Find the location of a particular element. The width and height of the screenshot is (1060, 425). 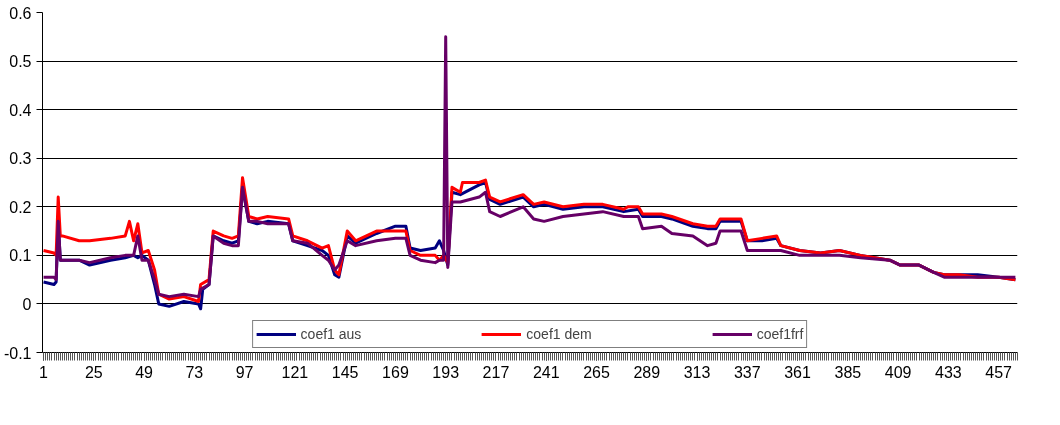

y-tick-label: 0.3 is located at coordinates (20, 159).